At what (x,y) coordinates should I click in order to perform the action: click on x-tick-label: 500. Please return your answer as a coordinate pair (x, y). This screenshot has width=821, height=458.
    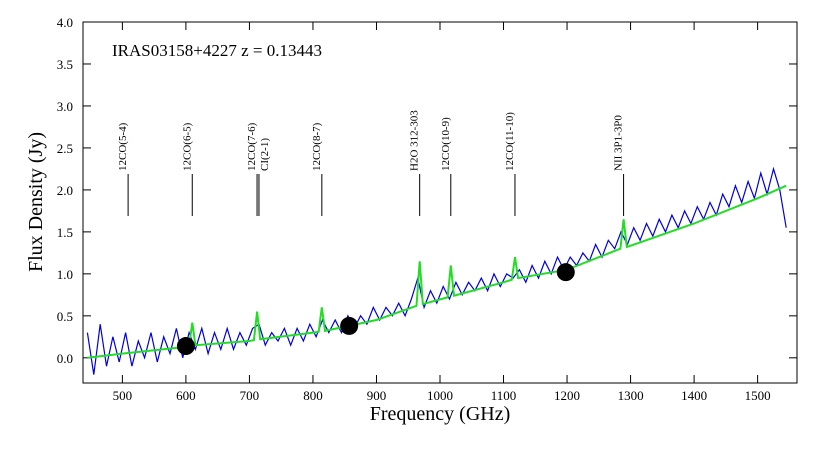
    Looking at the image, I should click on (123, 395).